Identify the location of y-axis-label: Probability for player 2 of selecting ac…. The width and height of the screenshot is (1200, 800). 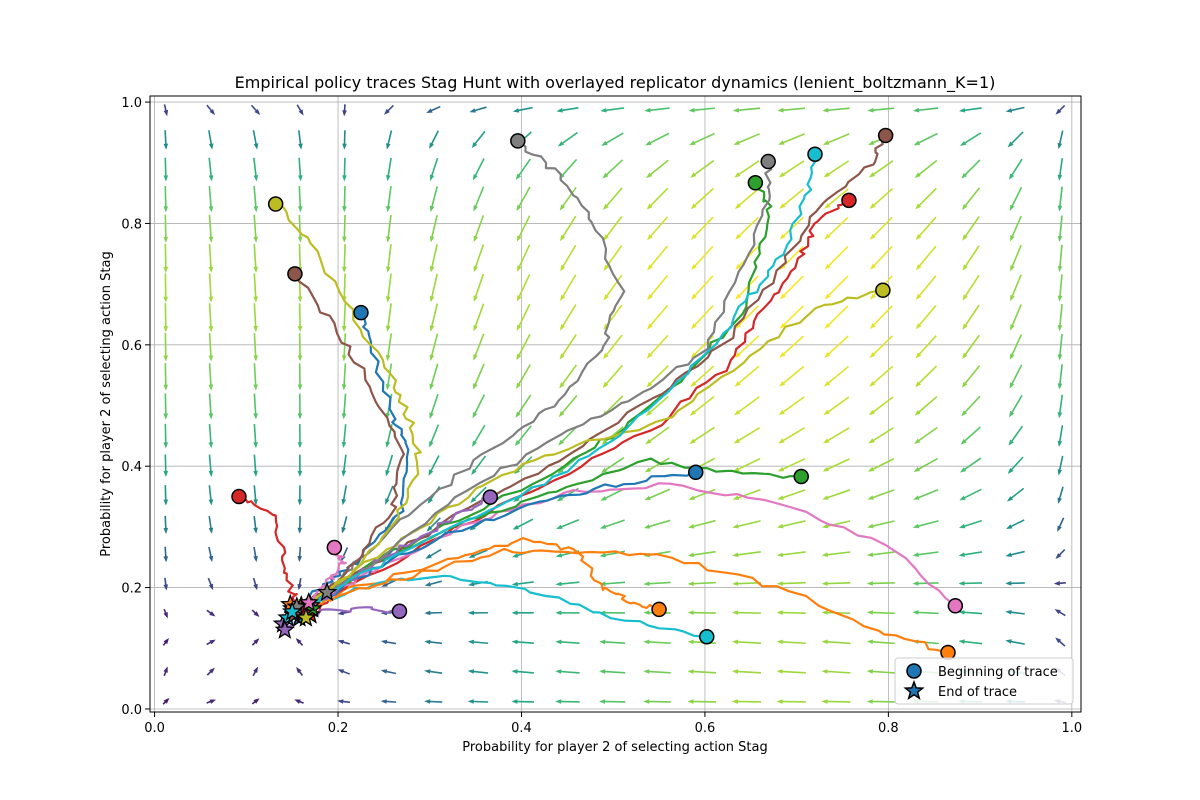
(106, 404).